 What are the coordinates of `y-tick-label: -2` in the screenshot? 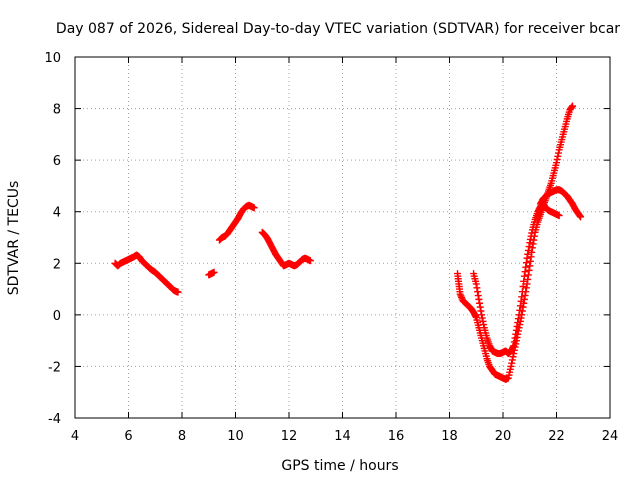 It's located at (54, 367).